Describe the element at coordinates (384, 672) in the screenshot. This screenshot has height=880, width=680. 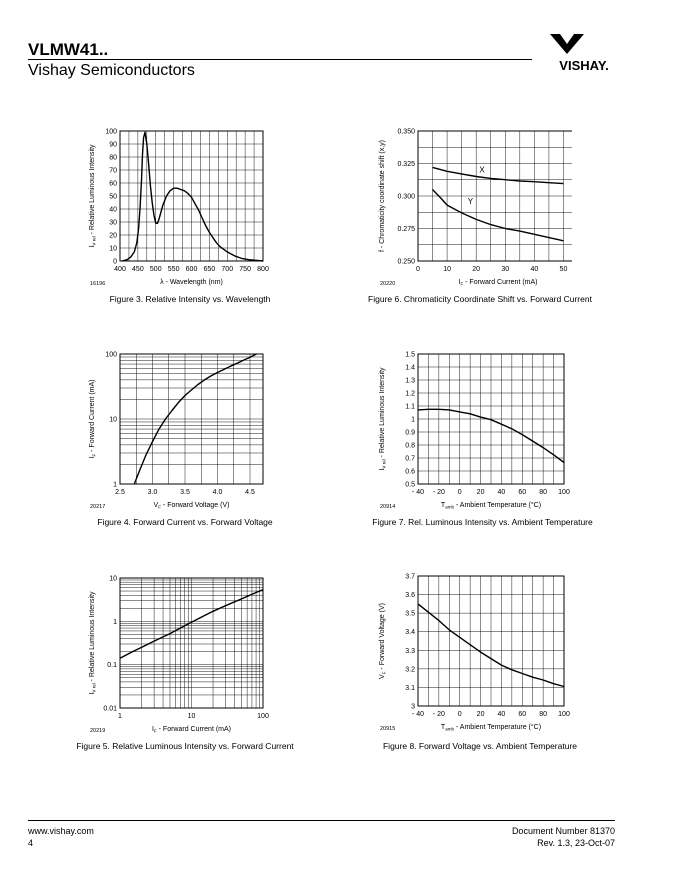
I see `y-axis-label-subscript: F` at that location.